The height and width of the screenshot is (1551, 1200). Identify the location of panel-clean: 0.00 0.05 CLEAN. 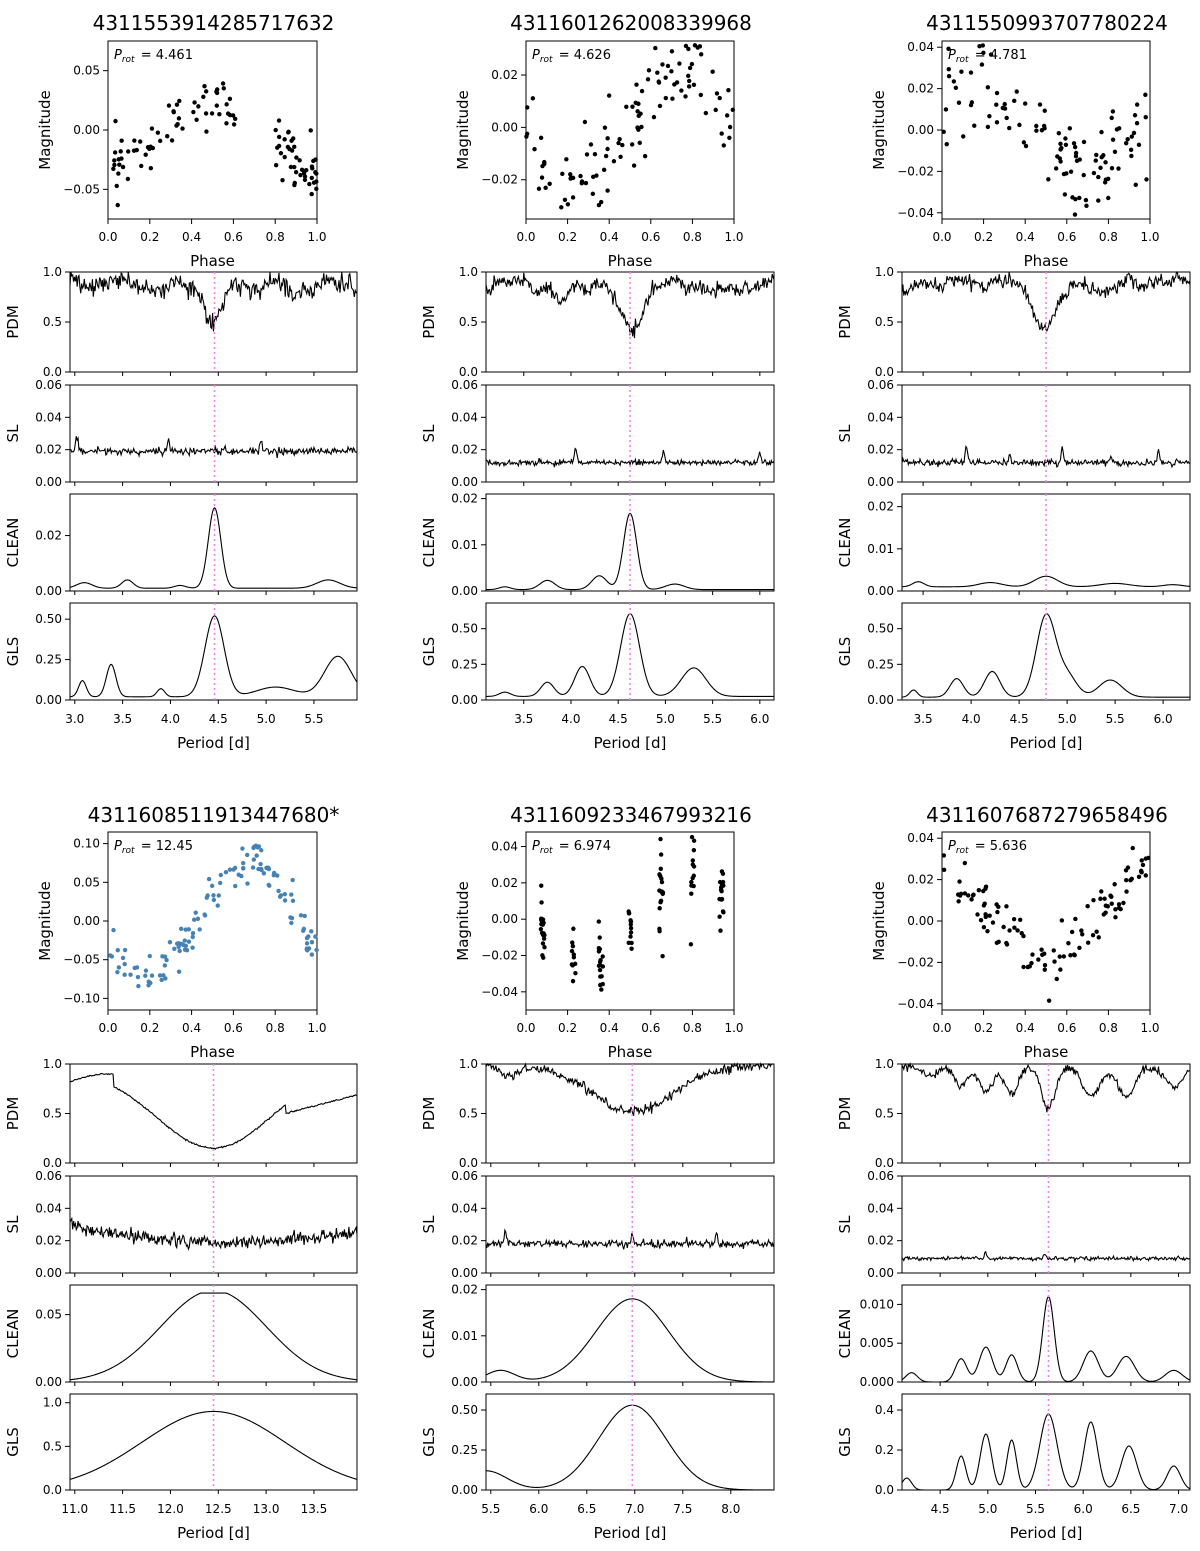
(181, 1336).